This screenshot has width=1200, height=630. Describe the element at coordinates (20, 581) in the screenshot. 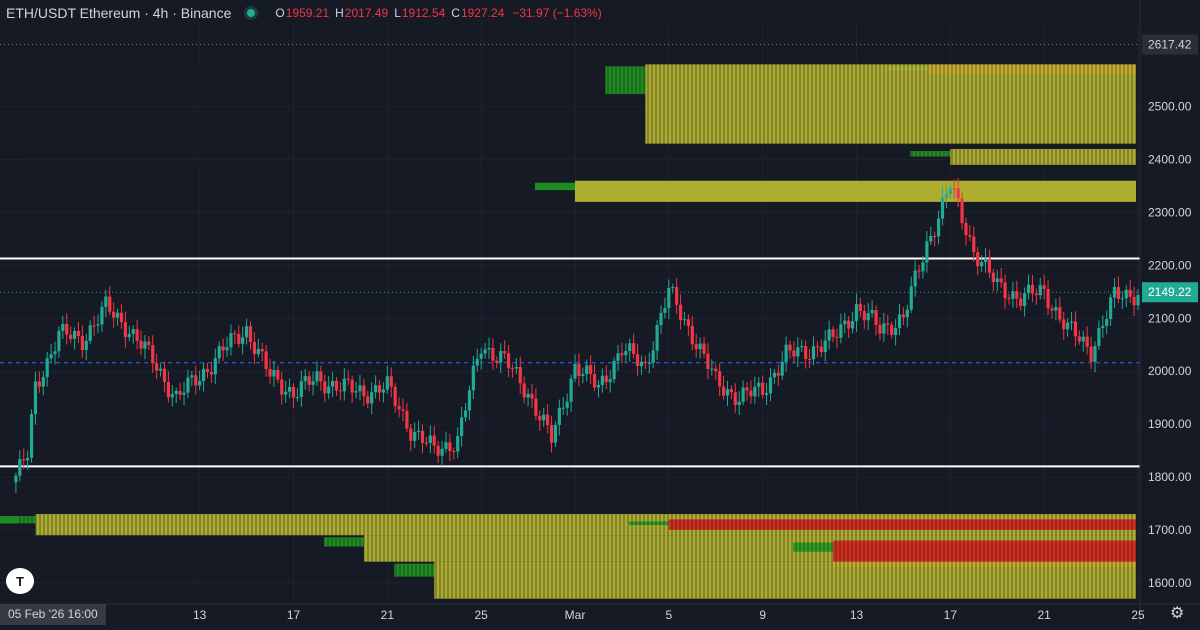

I see `tradingview-logo-icon: T` at that location.